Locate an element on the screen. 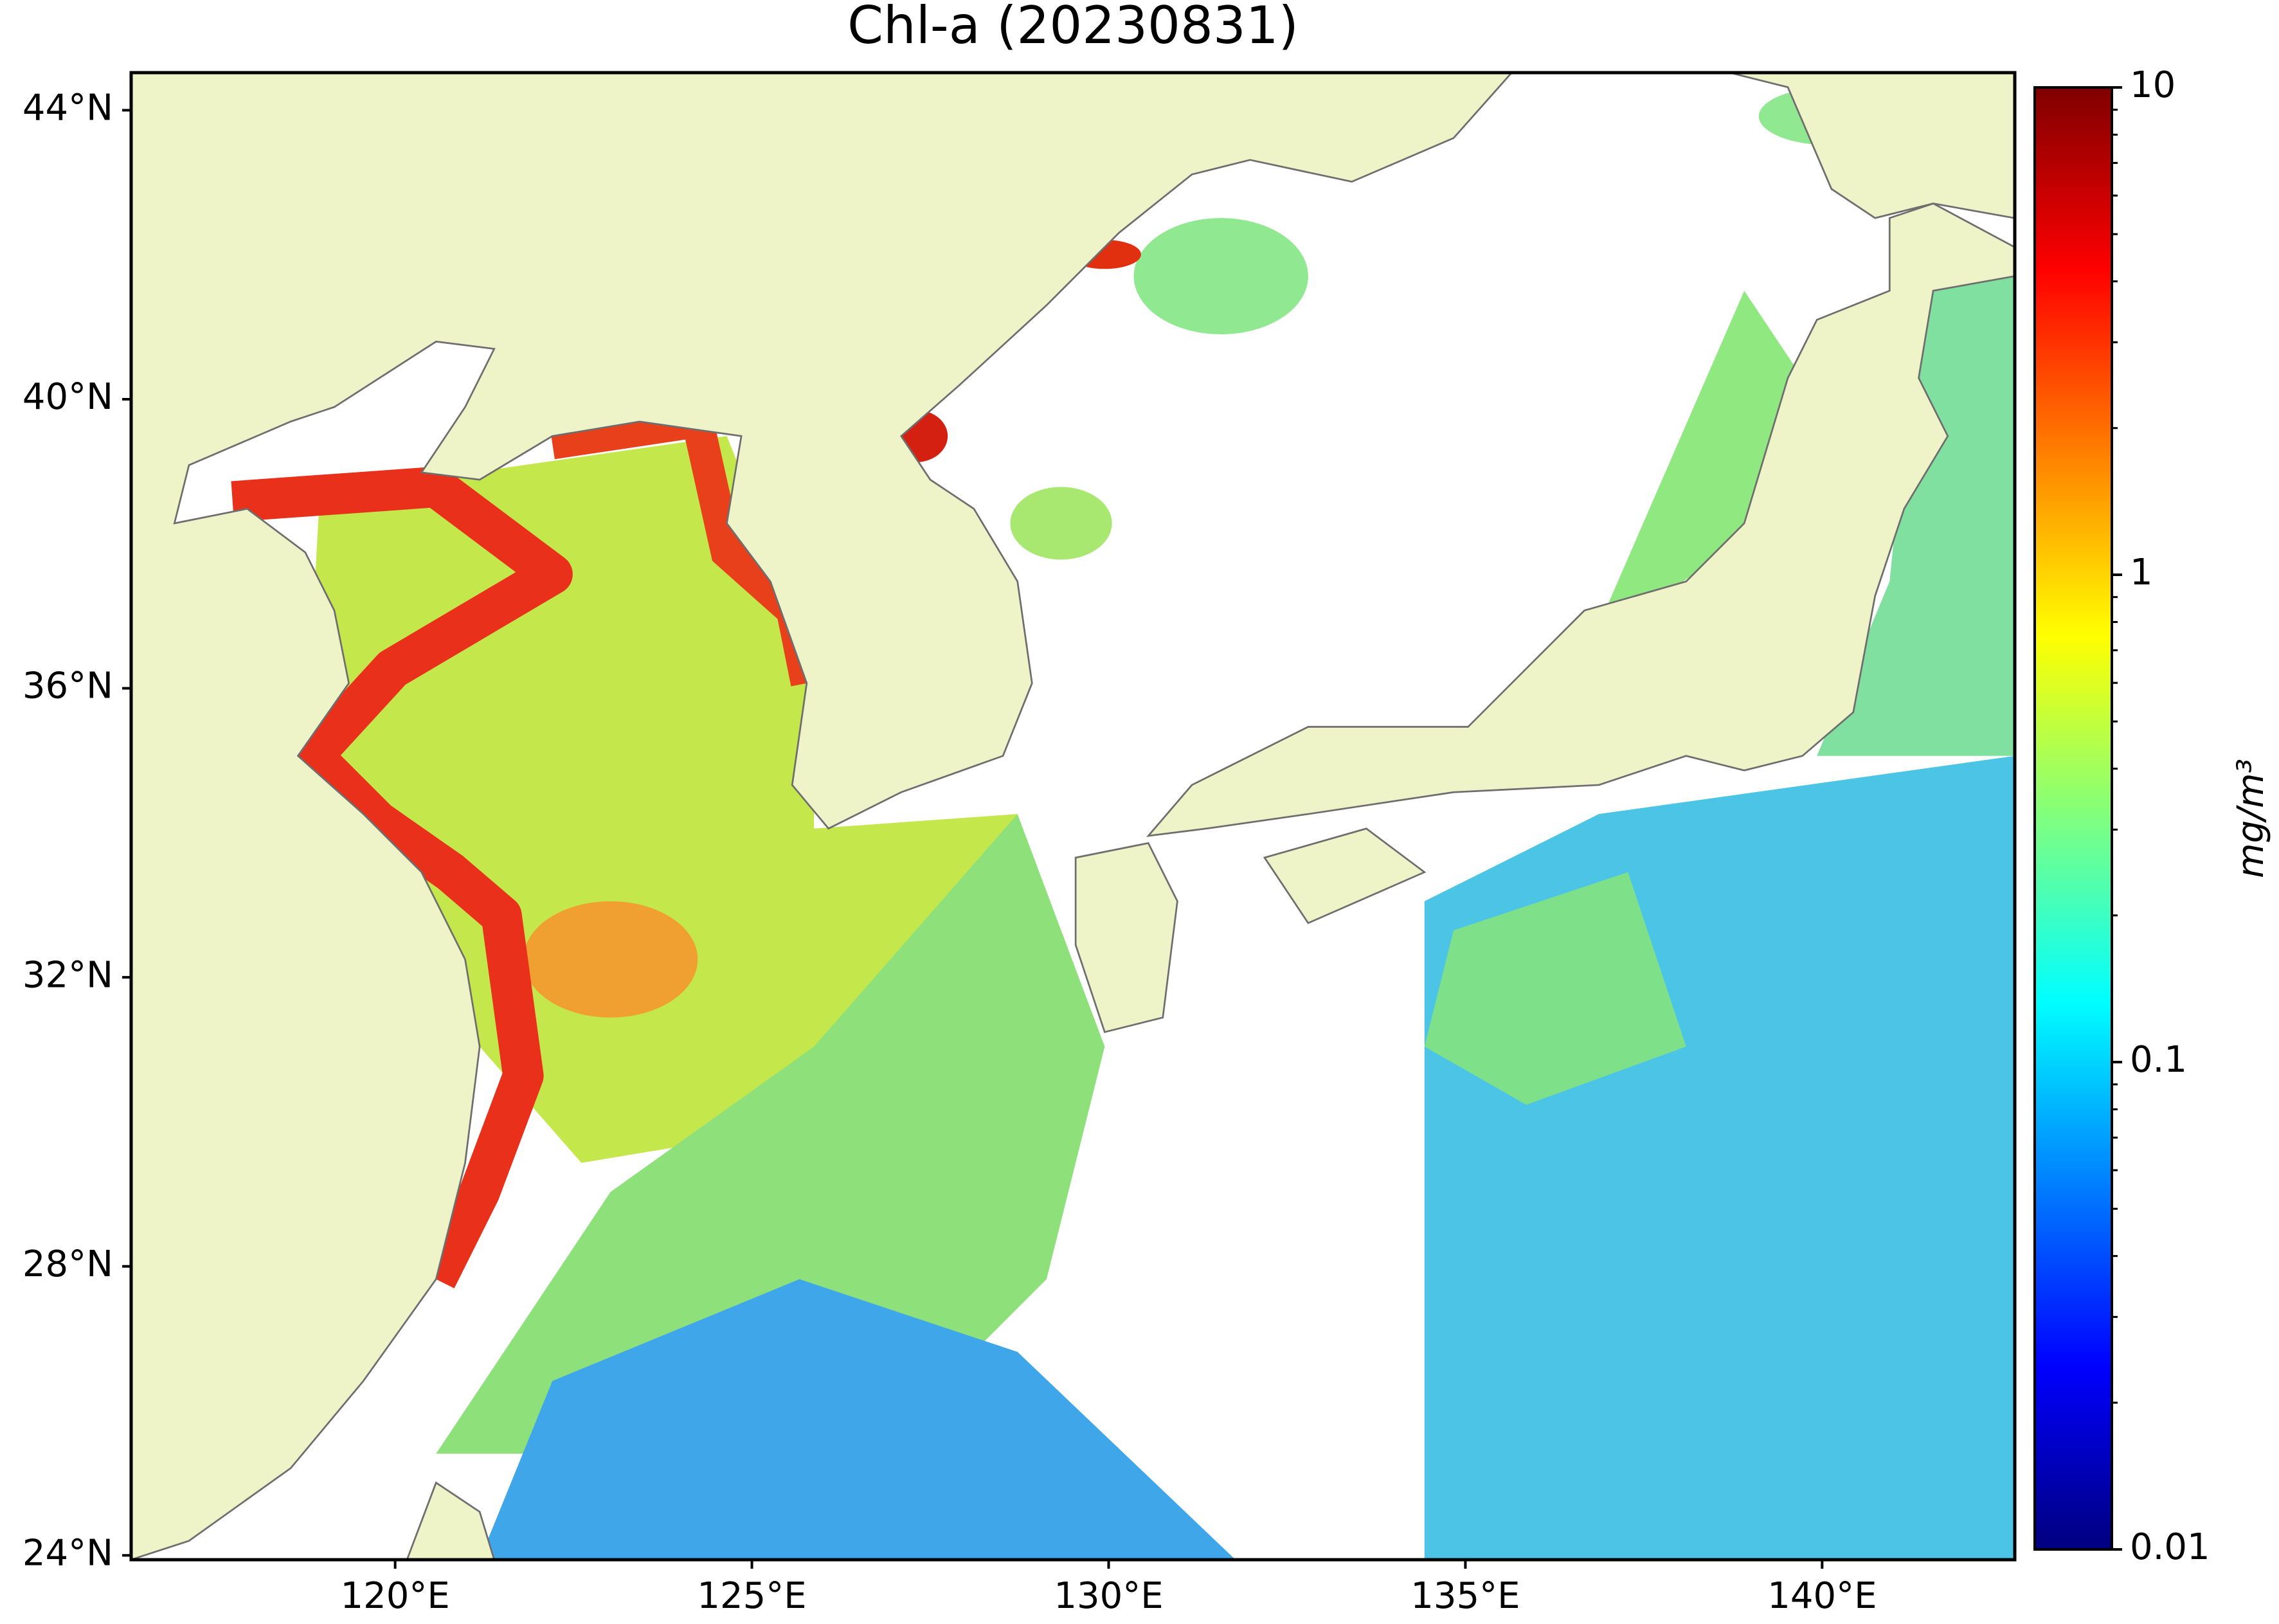 This screenshot has width=2279, height=1624. field-orange is located at coordinates (610, 959).